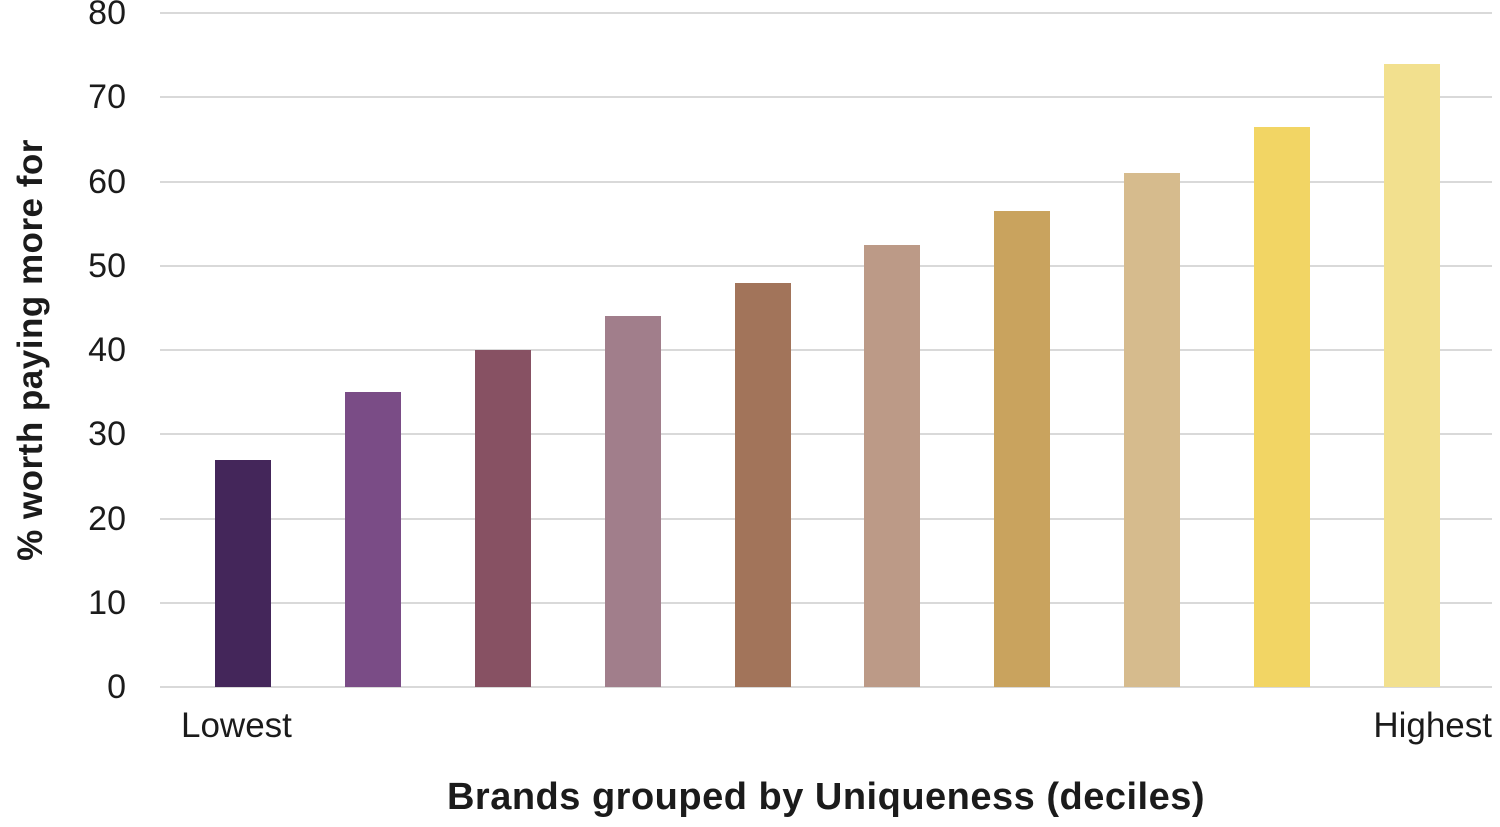  I want to click on y-tick-50: 50, so click(107, 265).